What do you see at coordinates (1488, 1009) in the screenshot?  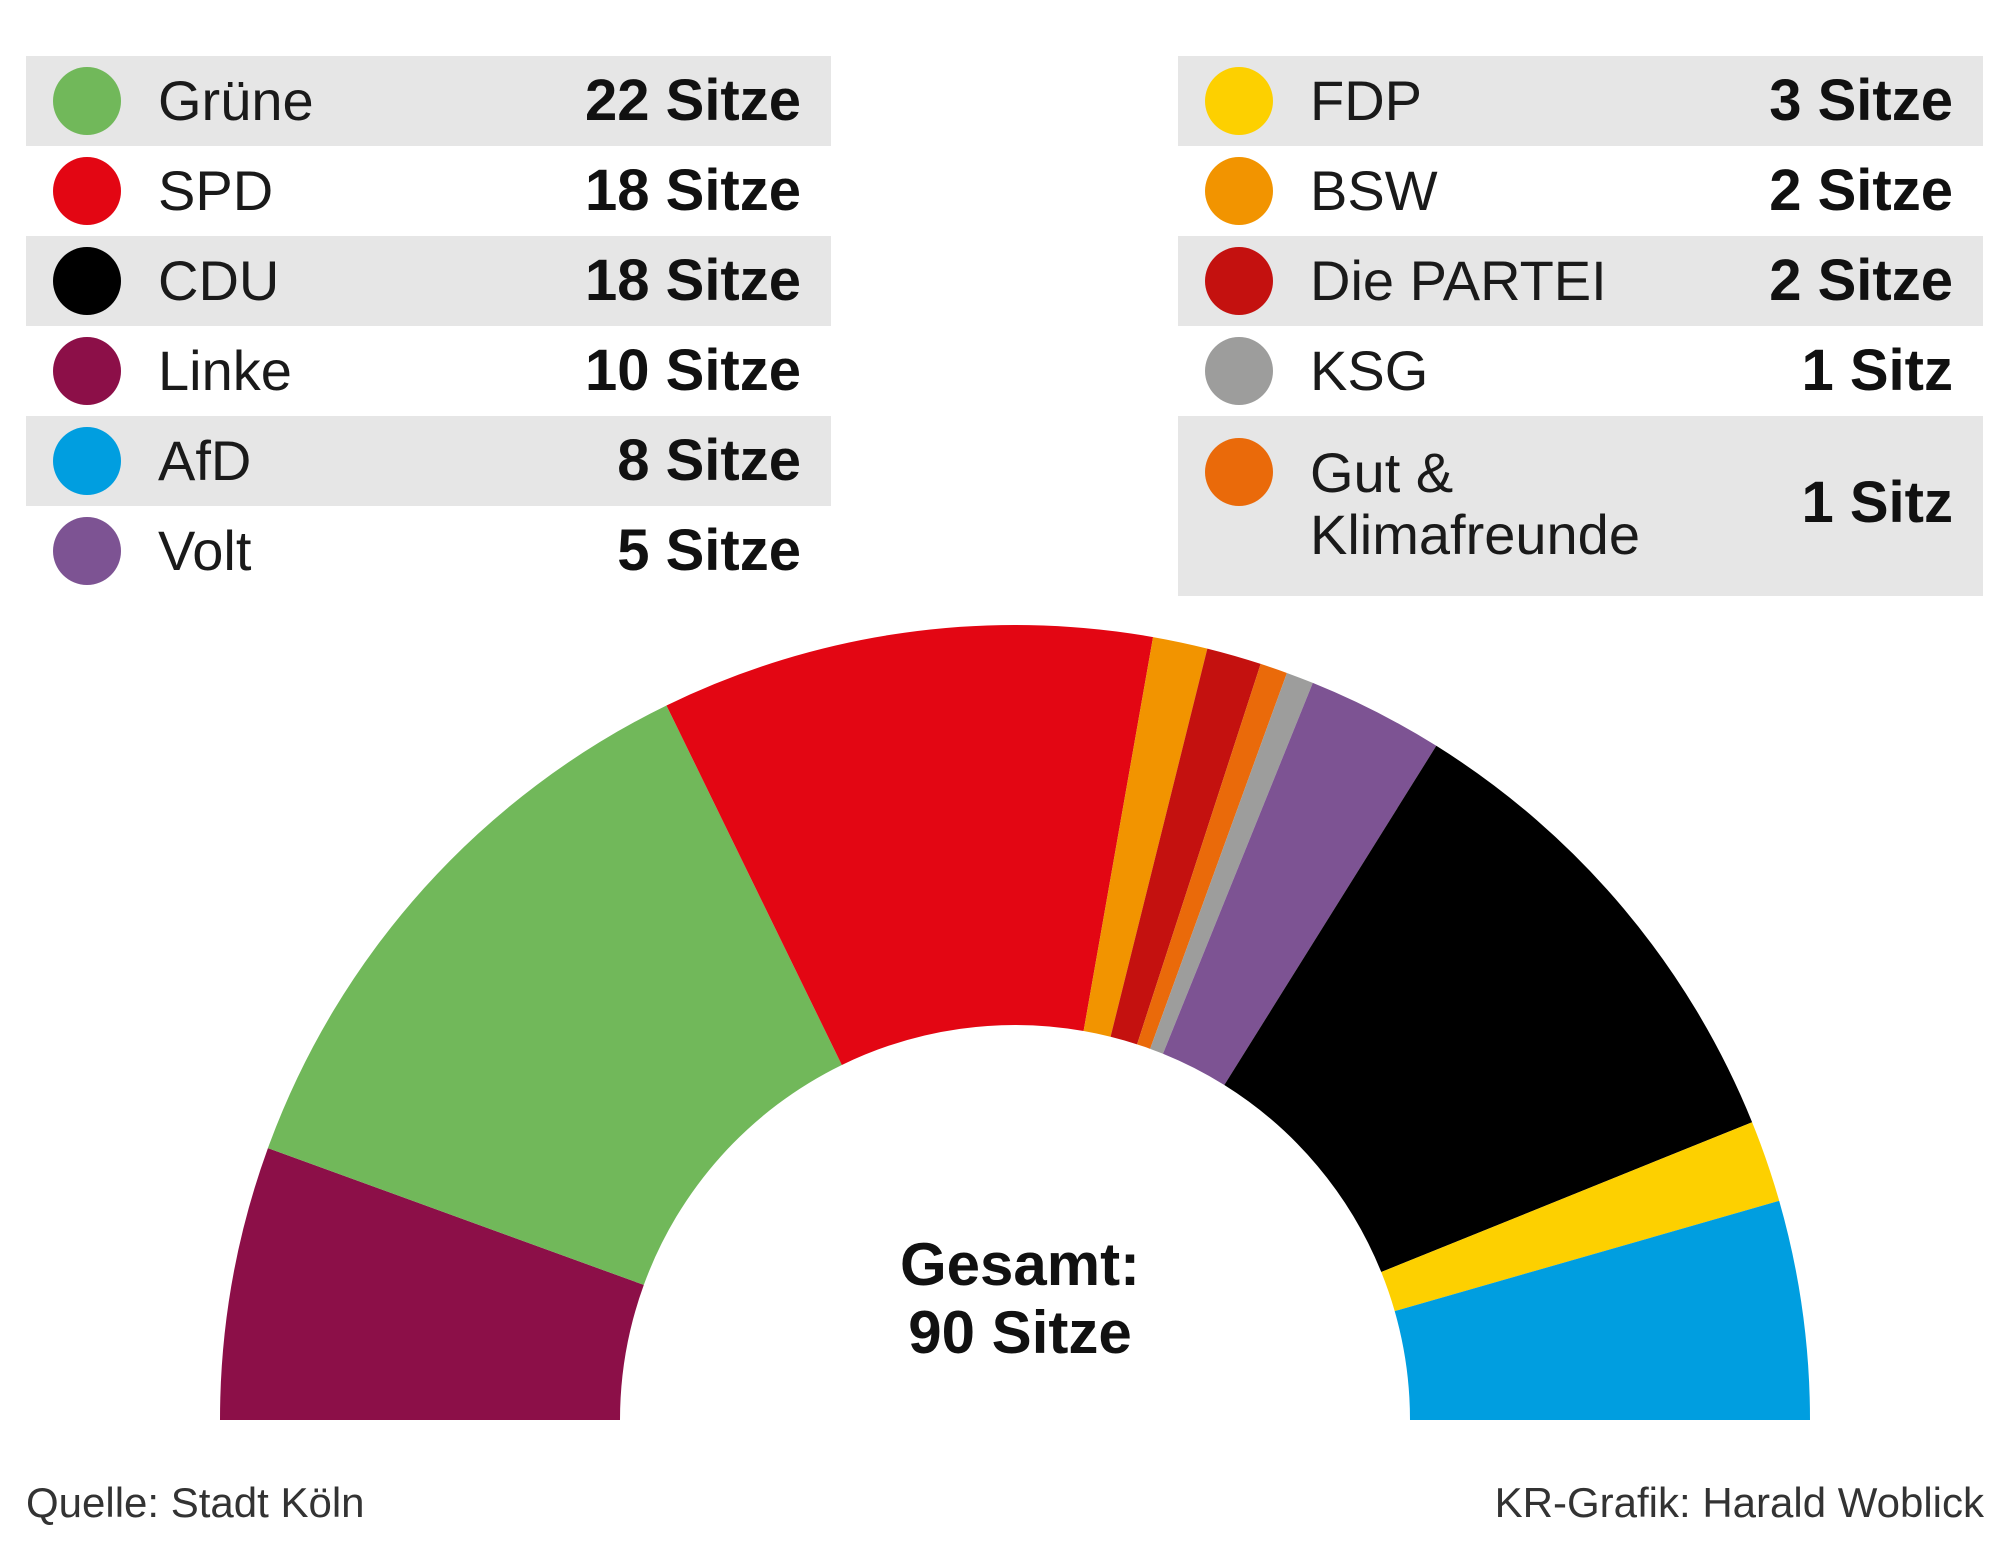 I see `arc-segment-cdu` at bounding box center [1488, 1009].